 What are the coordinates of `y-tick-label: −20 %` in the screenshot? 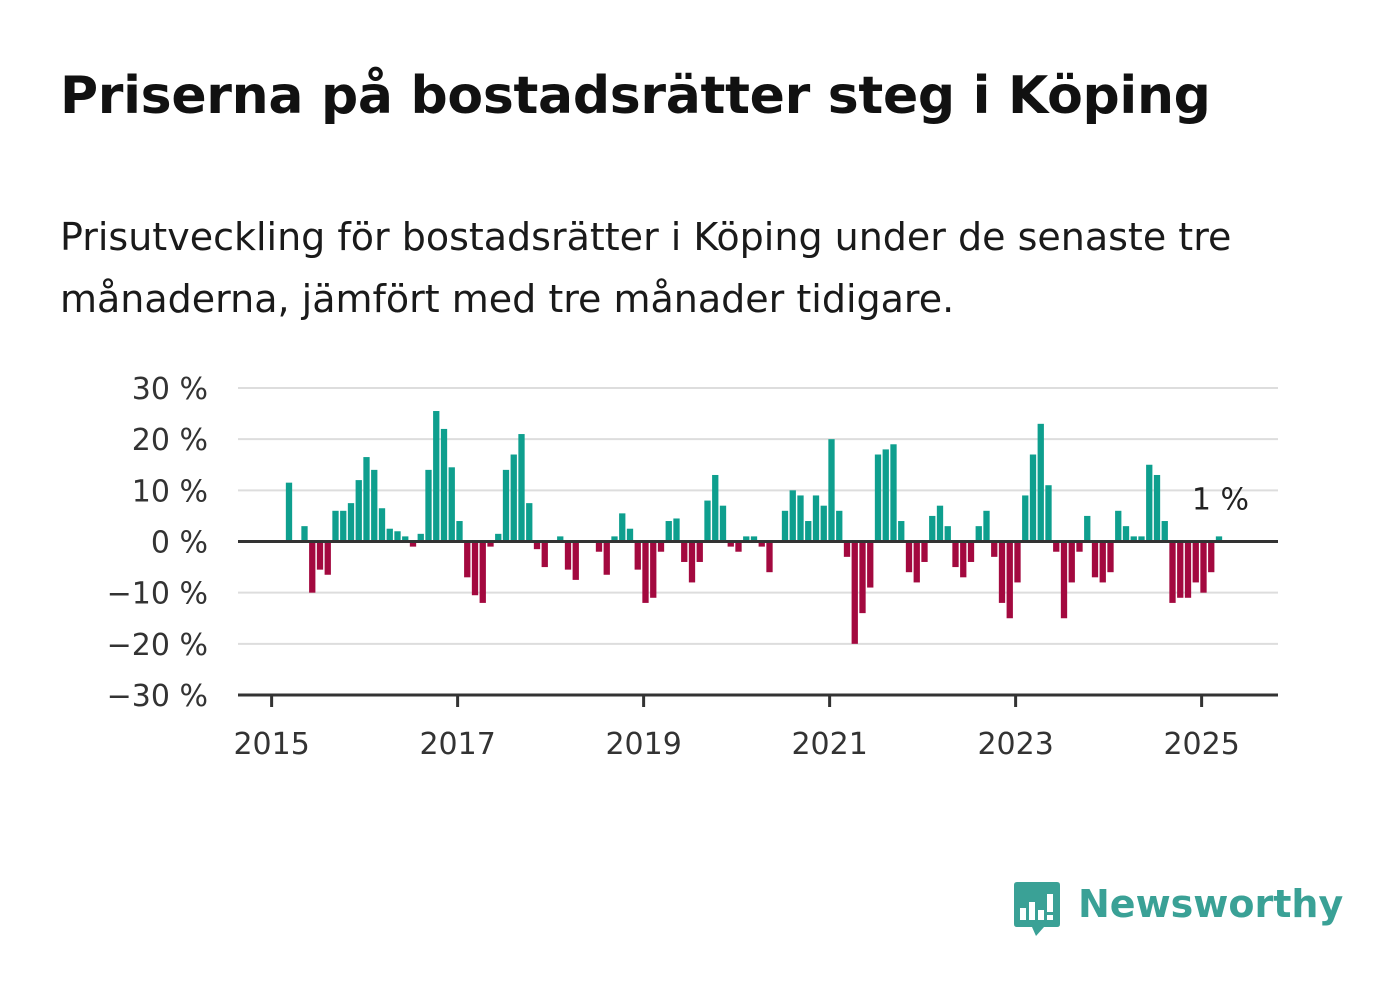 It's located at (157, 645).